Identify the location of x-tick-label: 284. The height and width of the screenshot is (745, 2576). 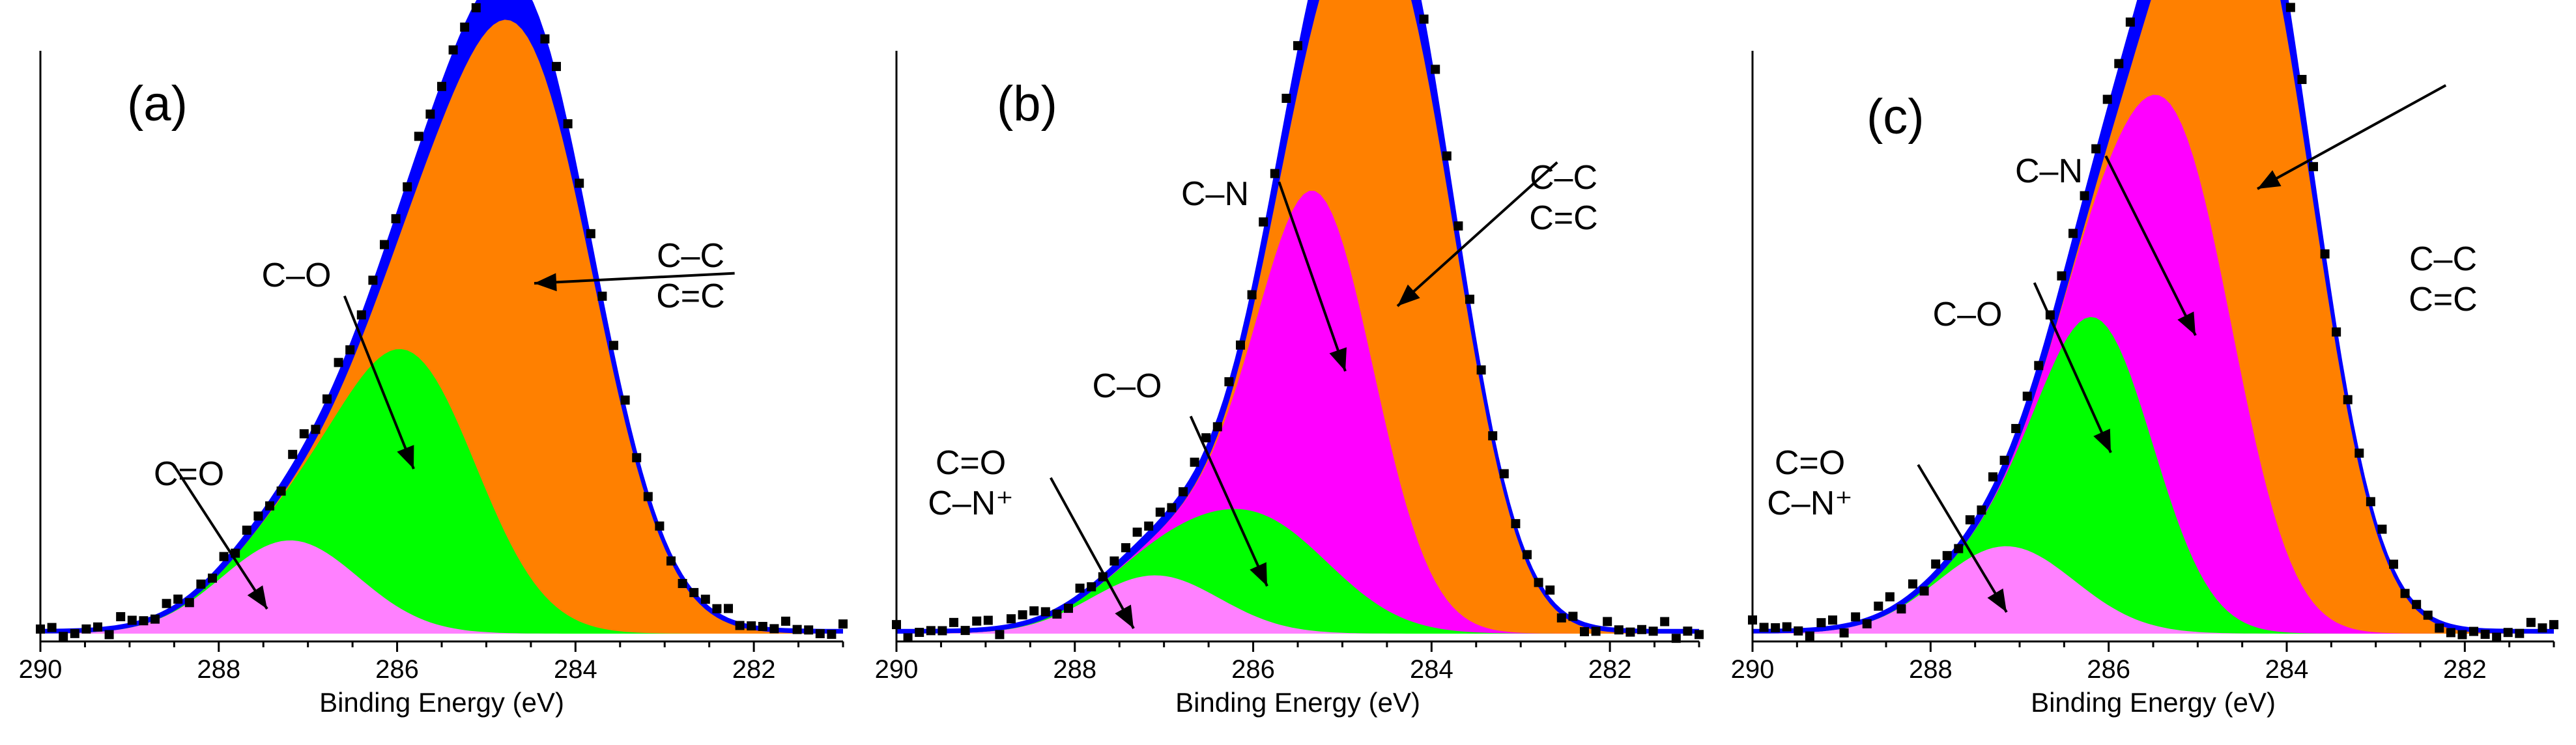
(1431, 669).